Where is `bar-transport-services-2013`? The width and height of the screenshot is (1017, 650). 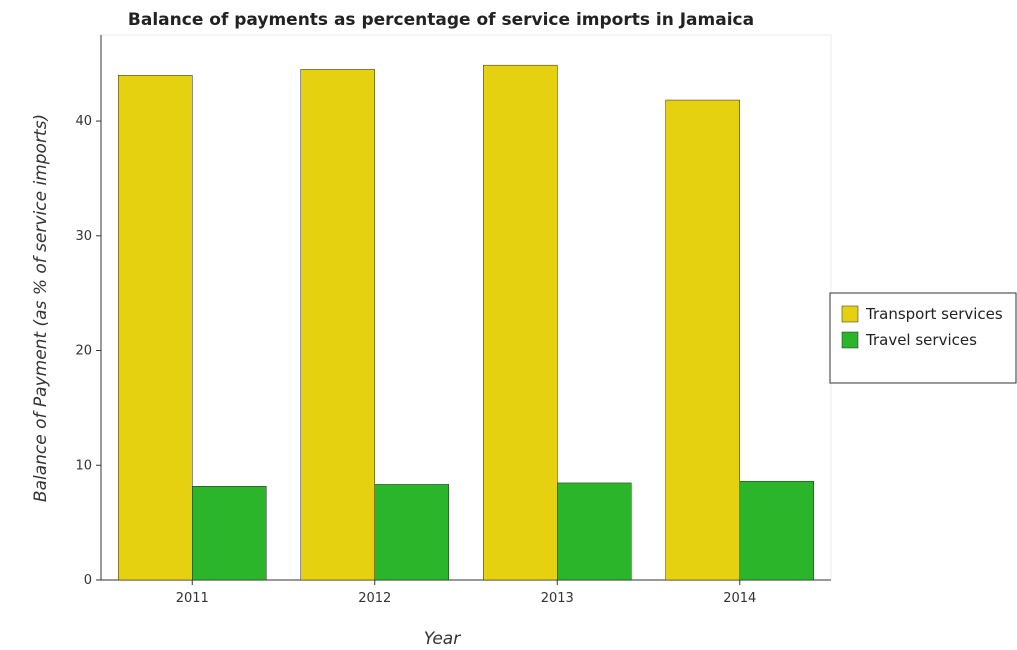
bar-transport-services-2013 is located at coordinates (520, 322).